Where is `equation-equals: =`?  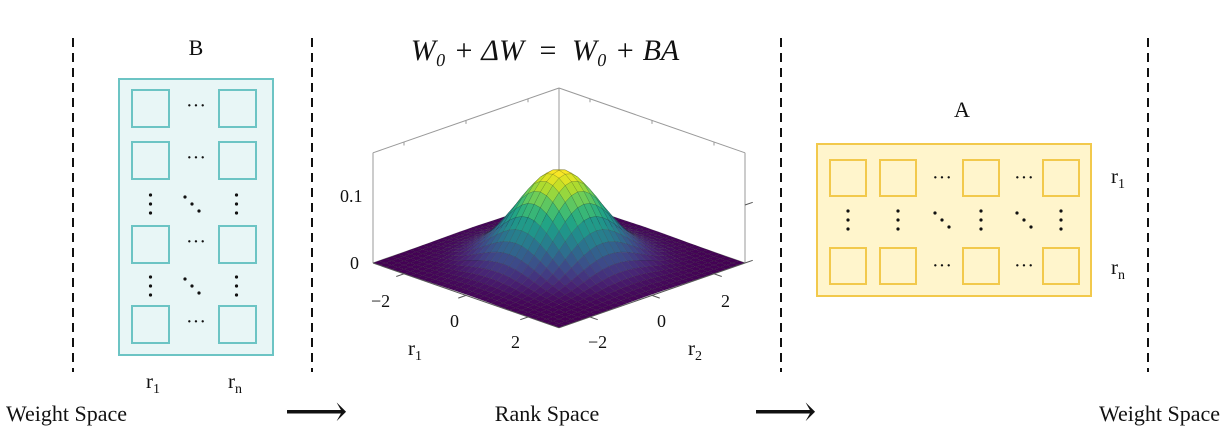
equation-equals: = is located at coordinates (548, 50).